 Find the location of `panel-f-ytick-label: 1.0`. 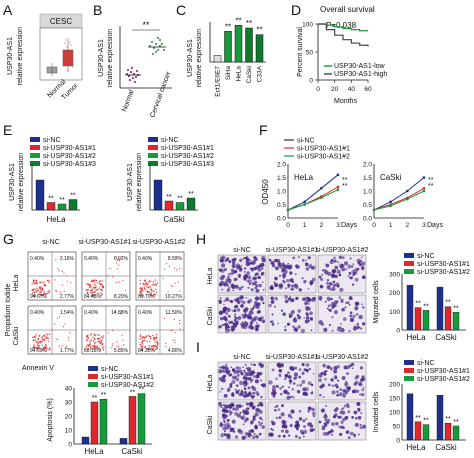

panel-f-ytick-label: 1.0 is located at coordinates (281, 192).